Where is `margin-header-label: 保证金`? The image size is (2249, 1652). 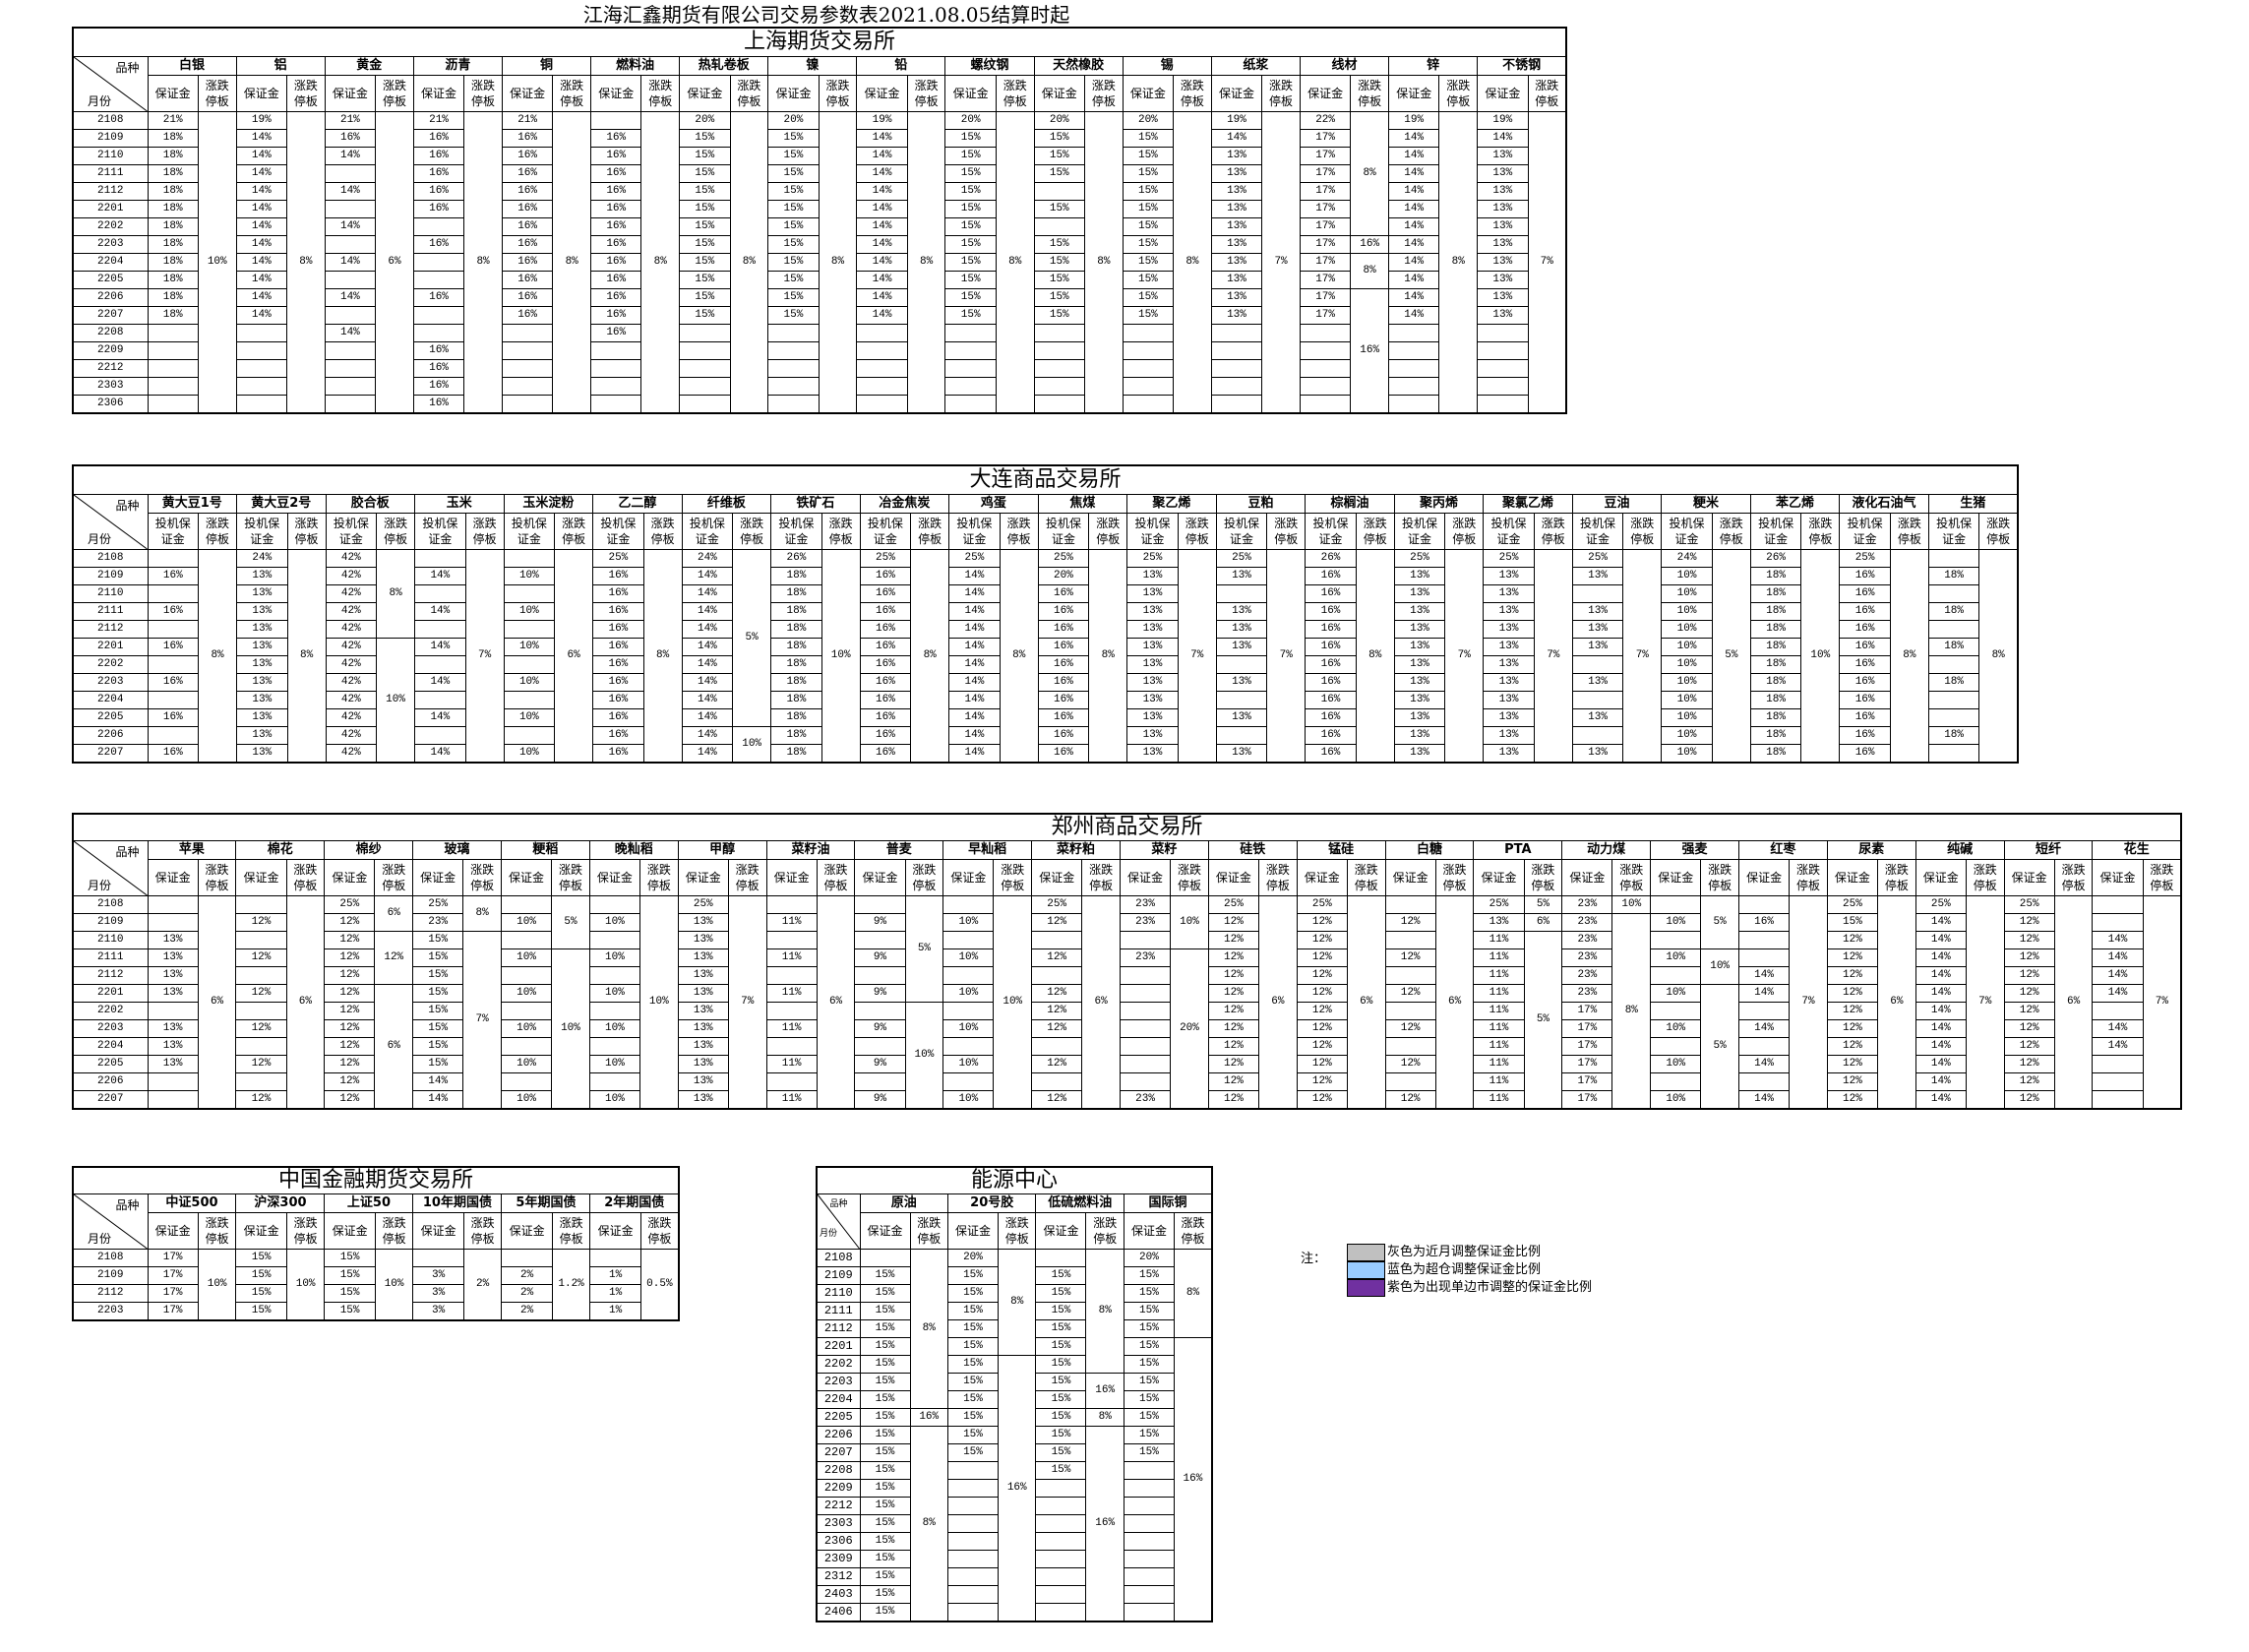
margin-header-label: 保证金 is located at coordinates (1852, 878).